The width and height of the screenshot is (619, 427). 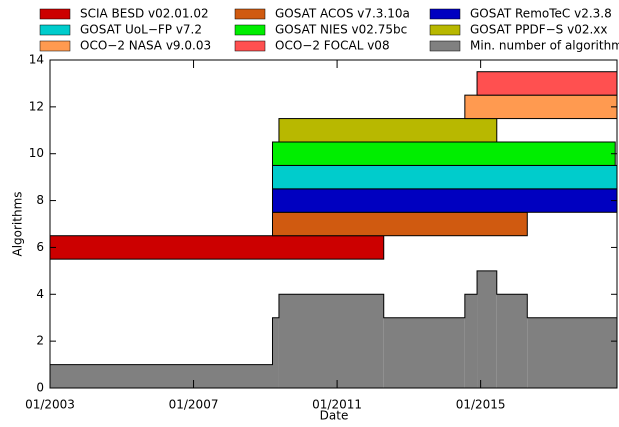 What do you see at coordinates (40, 200) in the screenshot?
I see `y-tick-label: 8` at bounding box center [40, 200].